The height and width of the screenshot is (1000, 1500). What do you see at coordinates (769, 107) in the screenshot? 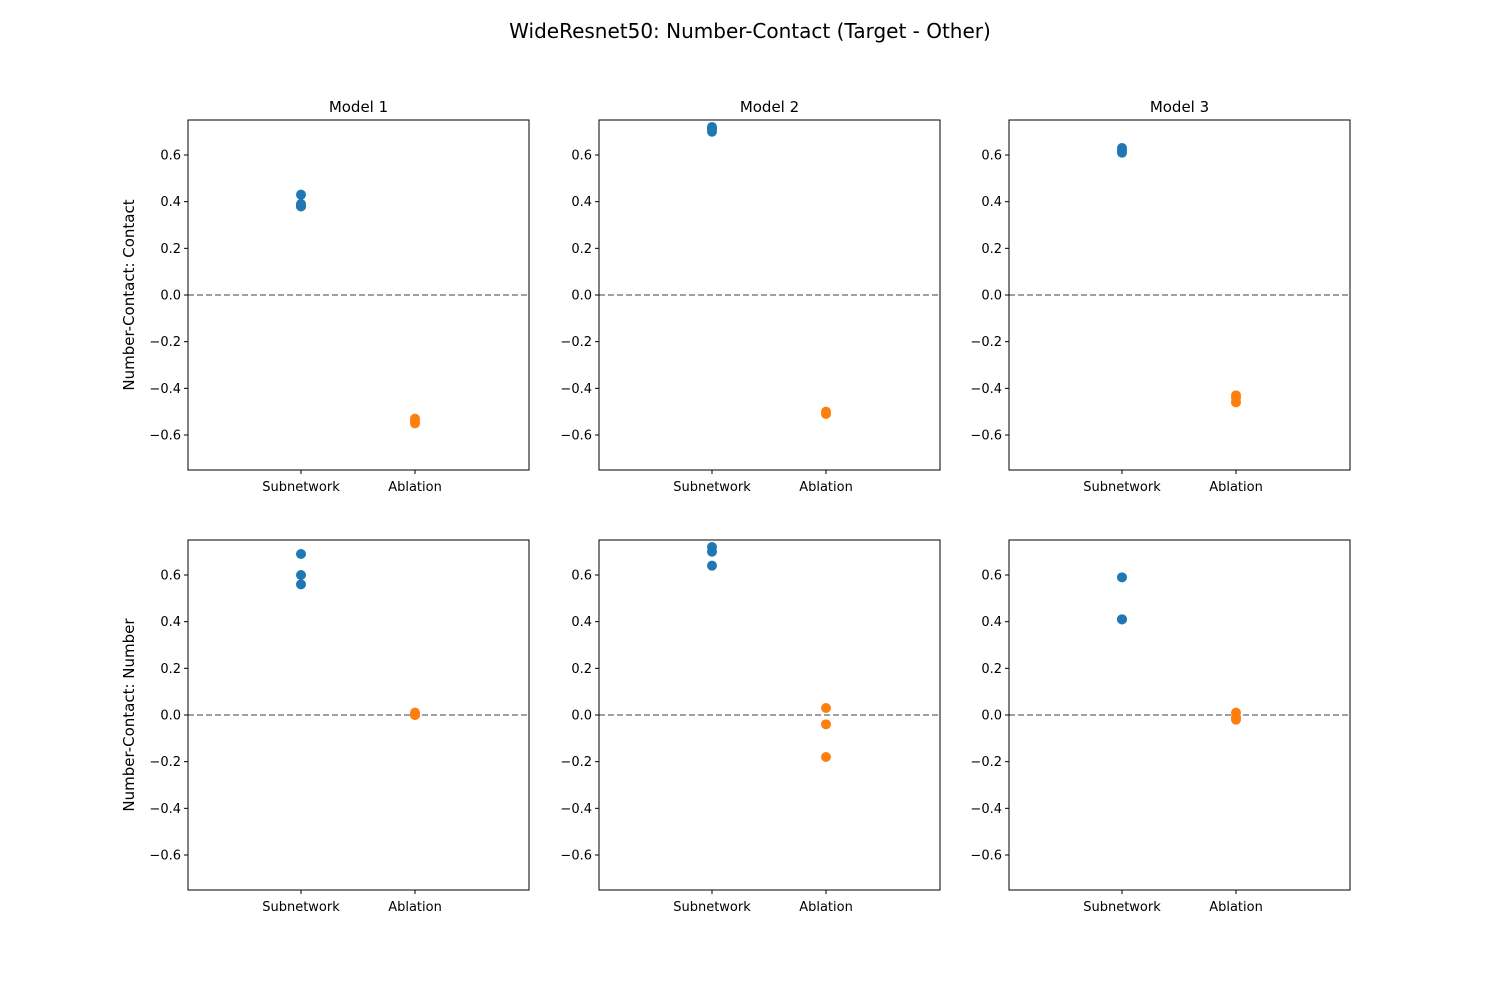
I see `panel-title: Model 2` at bounding box center [769, 107].